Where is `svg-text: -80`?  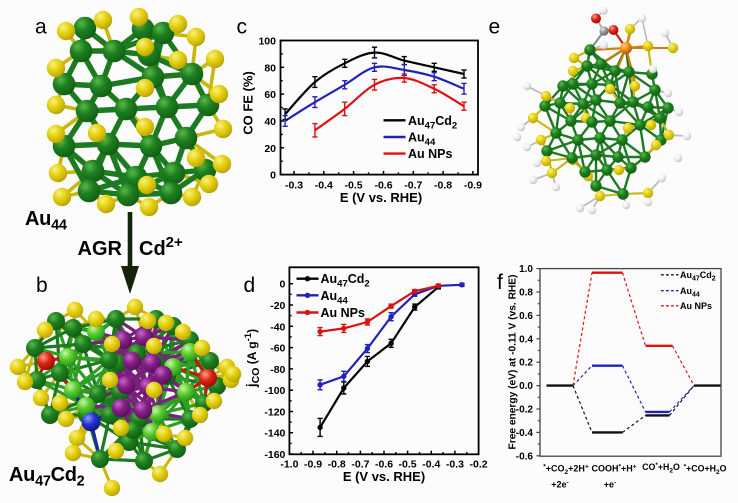
svg-text: -80 is located at coordinates (277, 370).